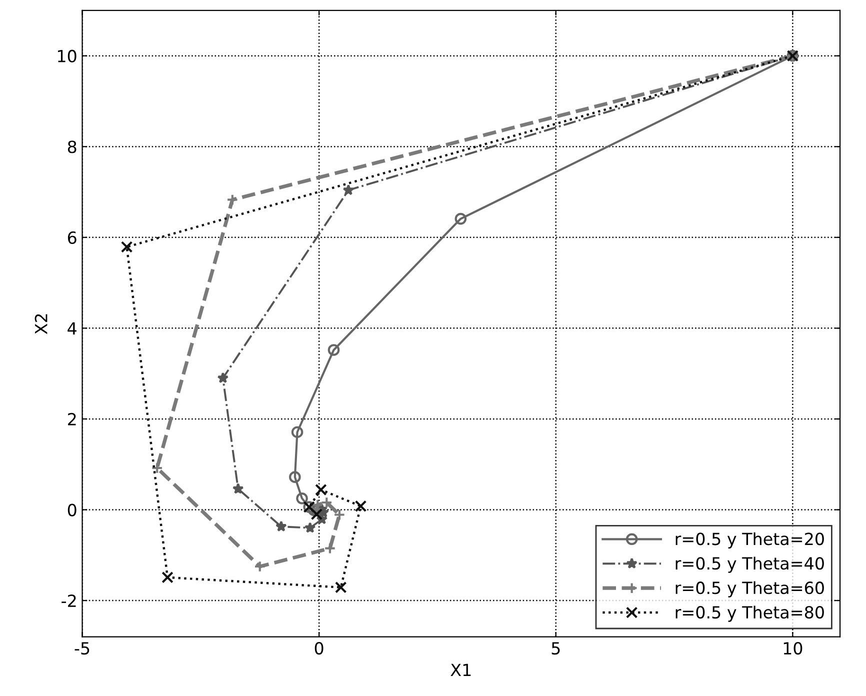  I want to click on y-tick-label: -2, so click(69, 600).